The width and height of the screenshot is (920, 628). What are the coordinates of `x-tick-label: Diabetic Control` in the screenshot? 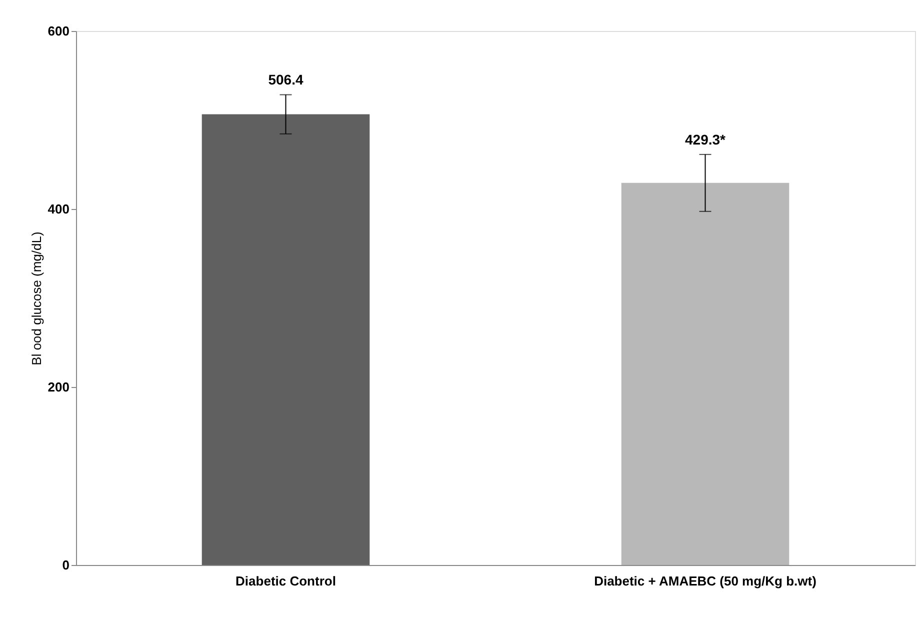 It's located at (286, 581).